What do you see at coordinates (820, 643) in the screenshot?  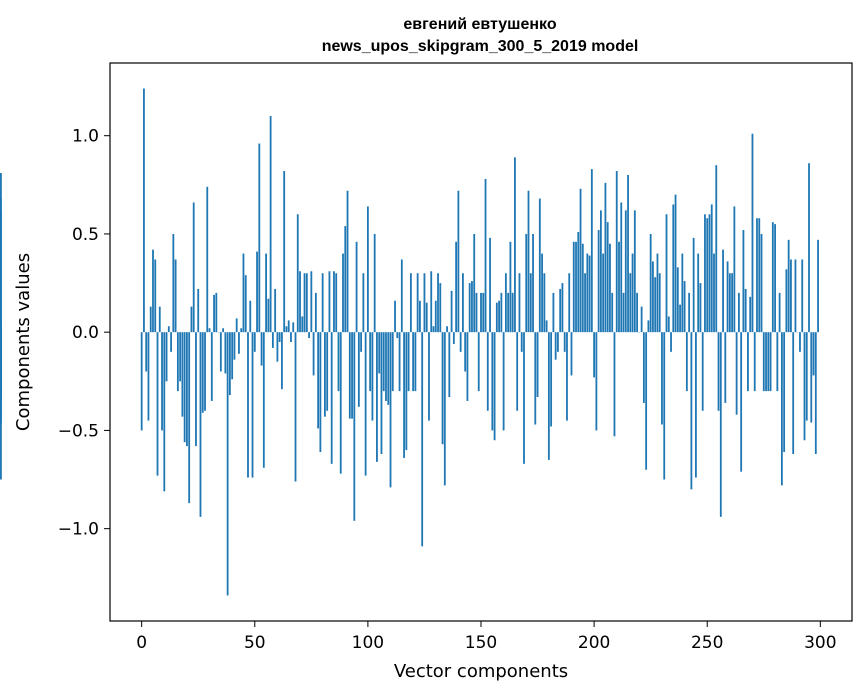 I see `x-tick-label: 300` at bounding box center [820, 643].